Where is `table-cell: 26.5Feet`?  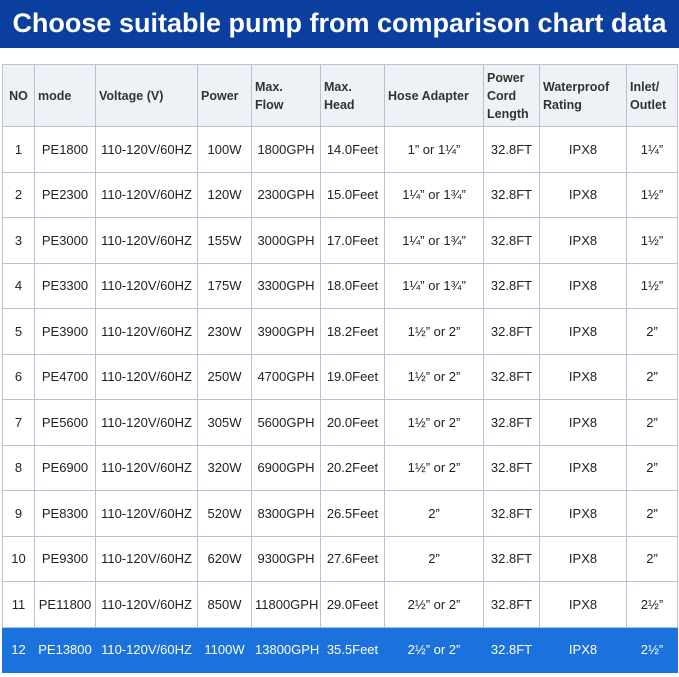
table-cell: 26.5Feet is located at coordinates (352, 513).